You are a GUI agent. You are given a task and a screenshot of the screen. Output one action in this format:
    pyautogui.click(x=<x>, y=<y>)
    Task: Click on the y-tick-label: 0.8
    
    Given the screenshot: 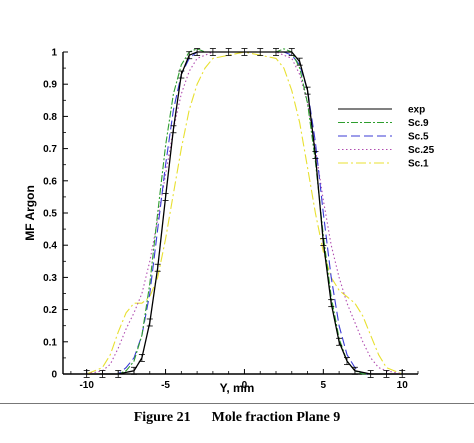 What is the action you would take?
    pyautogui.click(x=50, y=117)
    